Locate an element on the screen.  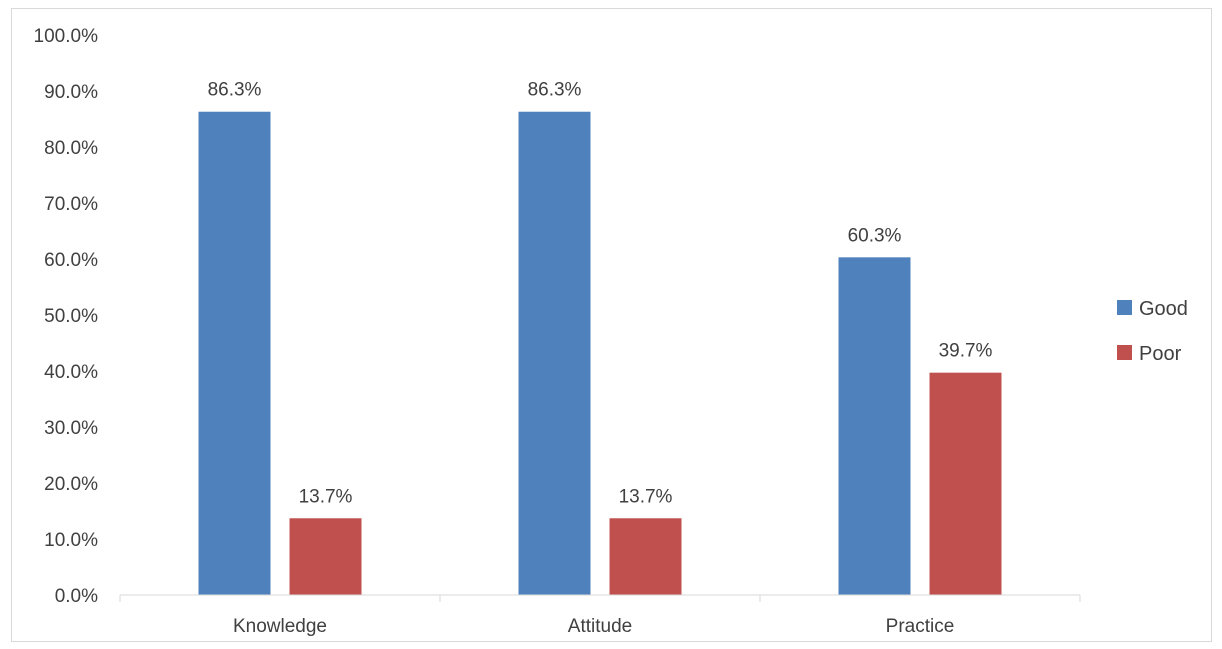
y-tick-label: 0.0% is located at coordinates (76, 596).